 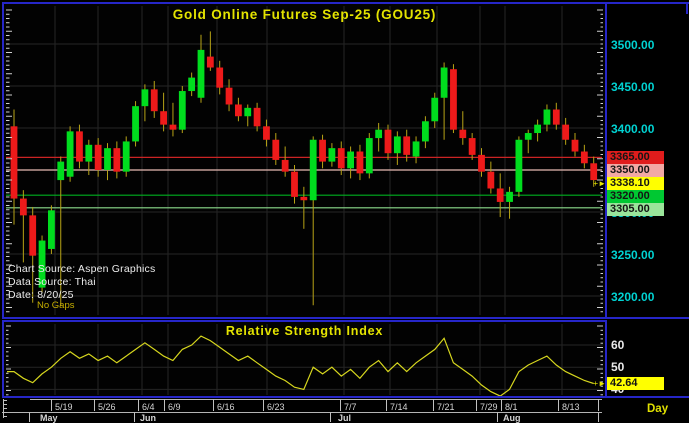 I want to click on month-label: May, so click(x=49, y=418).